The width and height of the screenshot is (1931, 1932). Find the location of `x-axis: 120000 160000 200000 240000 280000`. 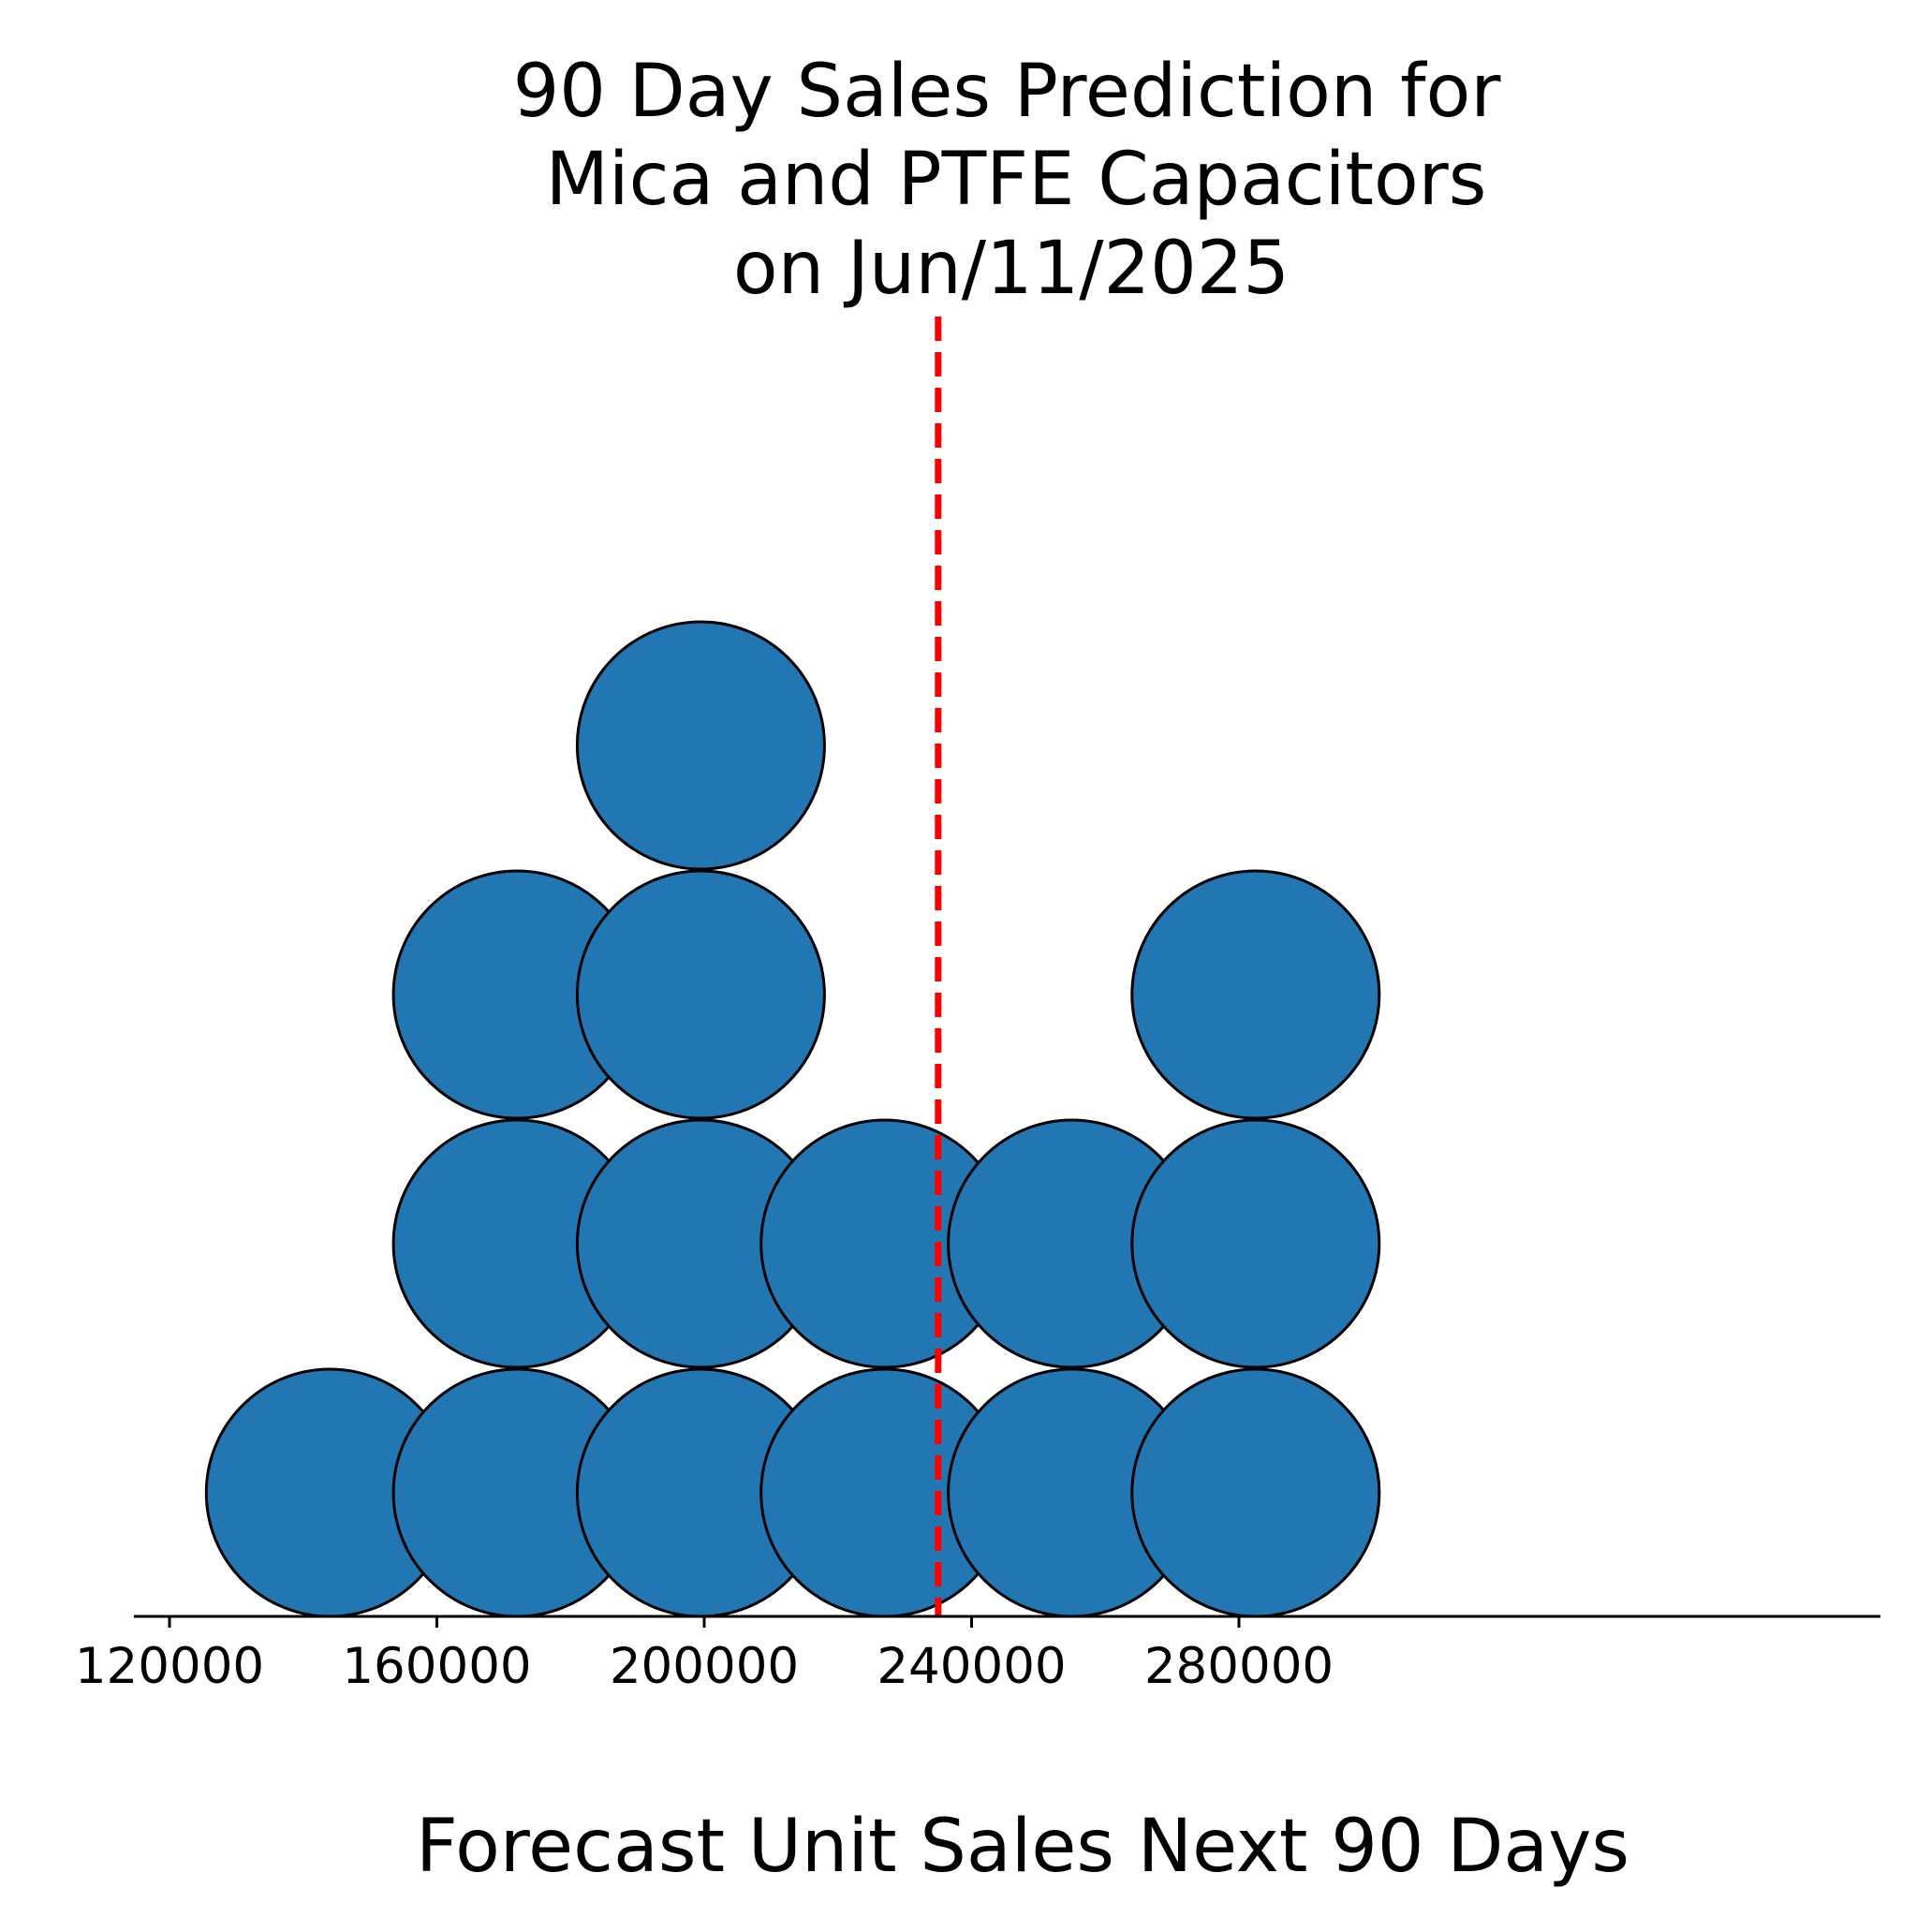

x-axis: 120000 160000 200000 240000 280000 is located at coordinates (977, 1655).